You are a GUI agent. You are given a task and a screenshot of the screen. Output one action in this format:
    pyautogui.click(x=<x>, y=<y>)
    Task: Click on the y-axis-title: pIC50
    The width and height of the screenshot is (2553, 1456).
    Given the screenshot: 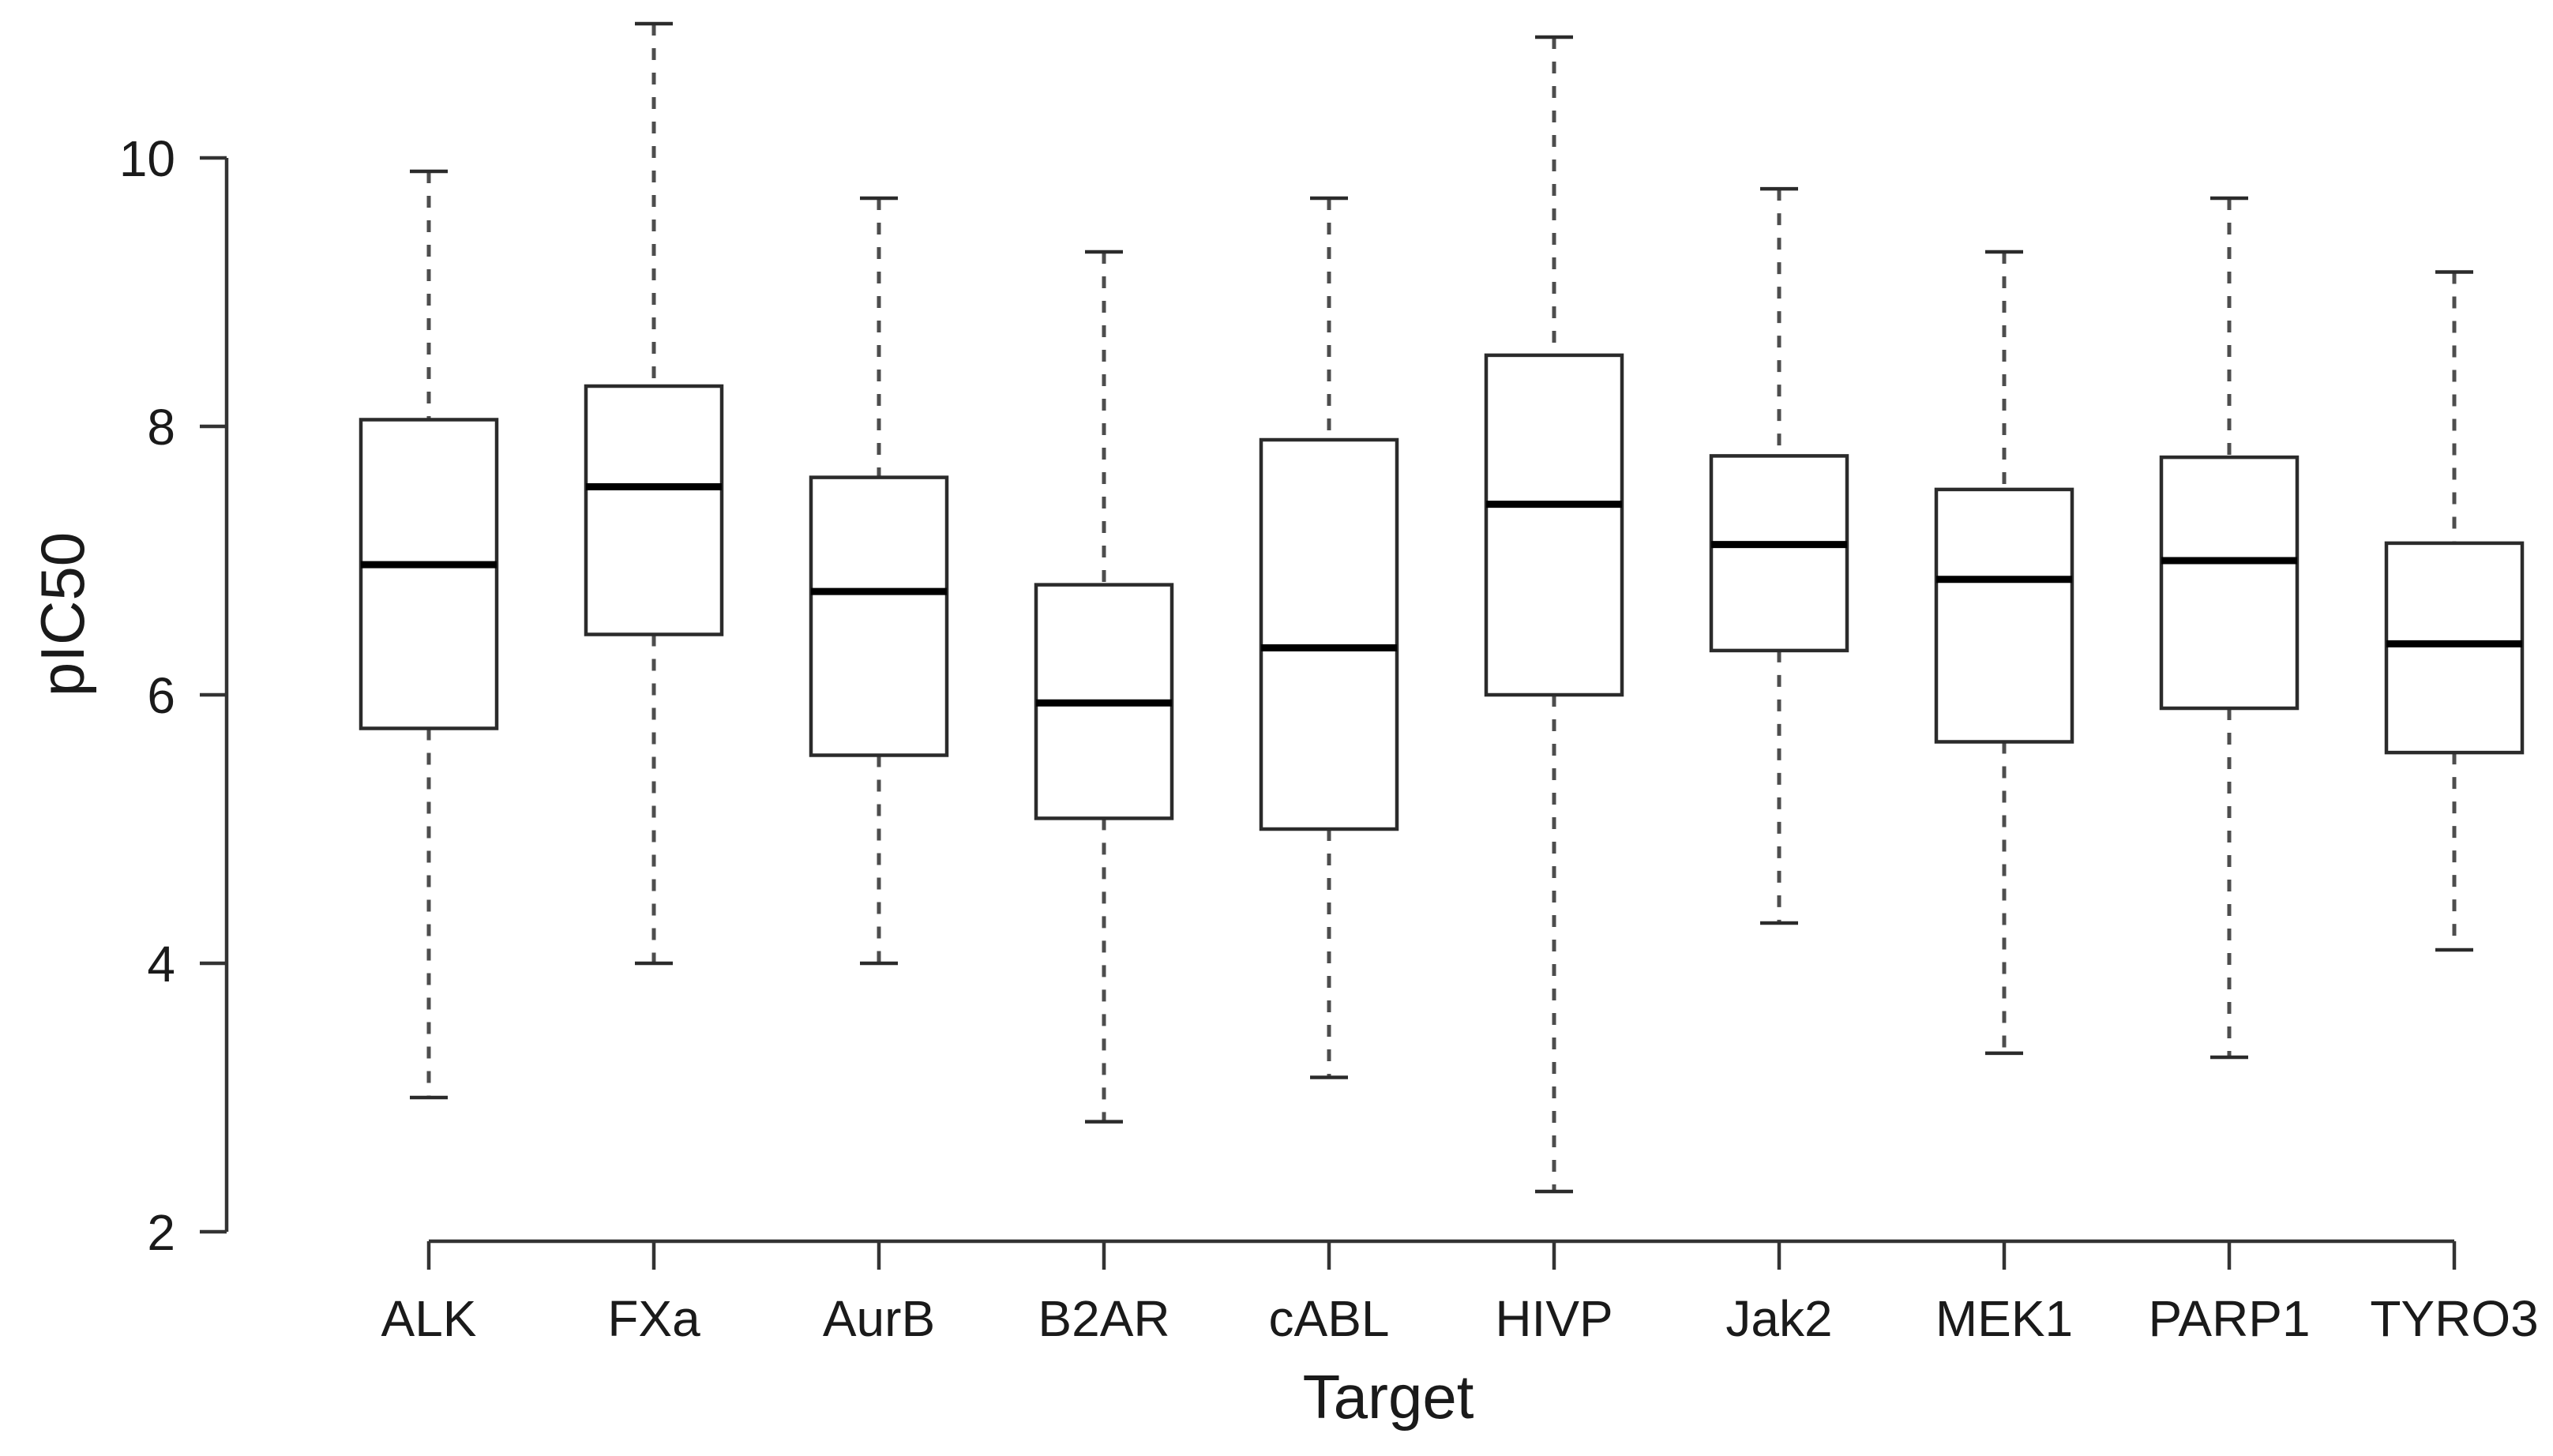 What is the action you would take?
    pyautogui.click(x=62, y=614)
    